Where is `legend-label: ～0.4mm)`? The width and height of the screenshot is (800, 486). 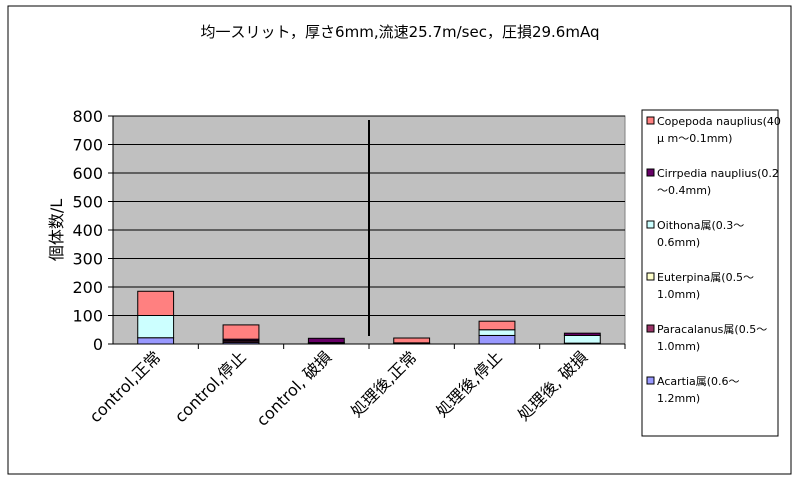 legend-label: ～0.4mm) is located at coordinates (684, 190).